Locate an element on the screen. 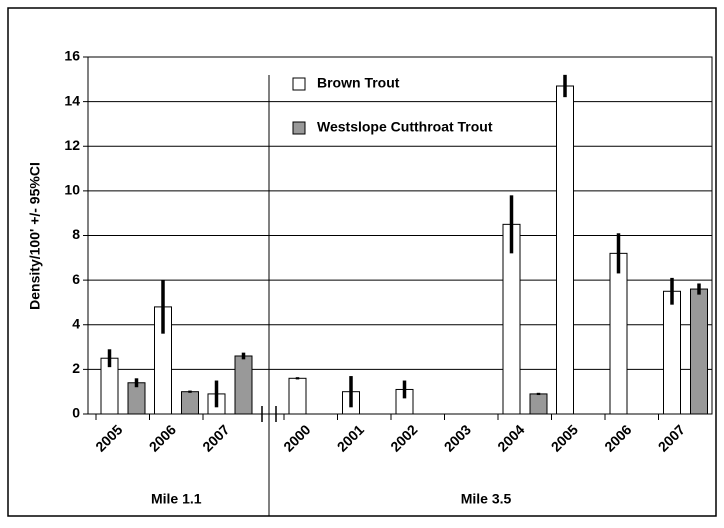 The image size is (724, 528). y-tick-label: 10 is located at coordinates (72, 190).